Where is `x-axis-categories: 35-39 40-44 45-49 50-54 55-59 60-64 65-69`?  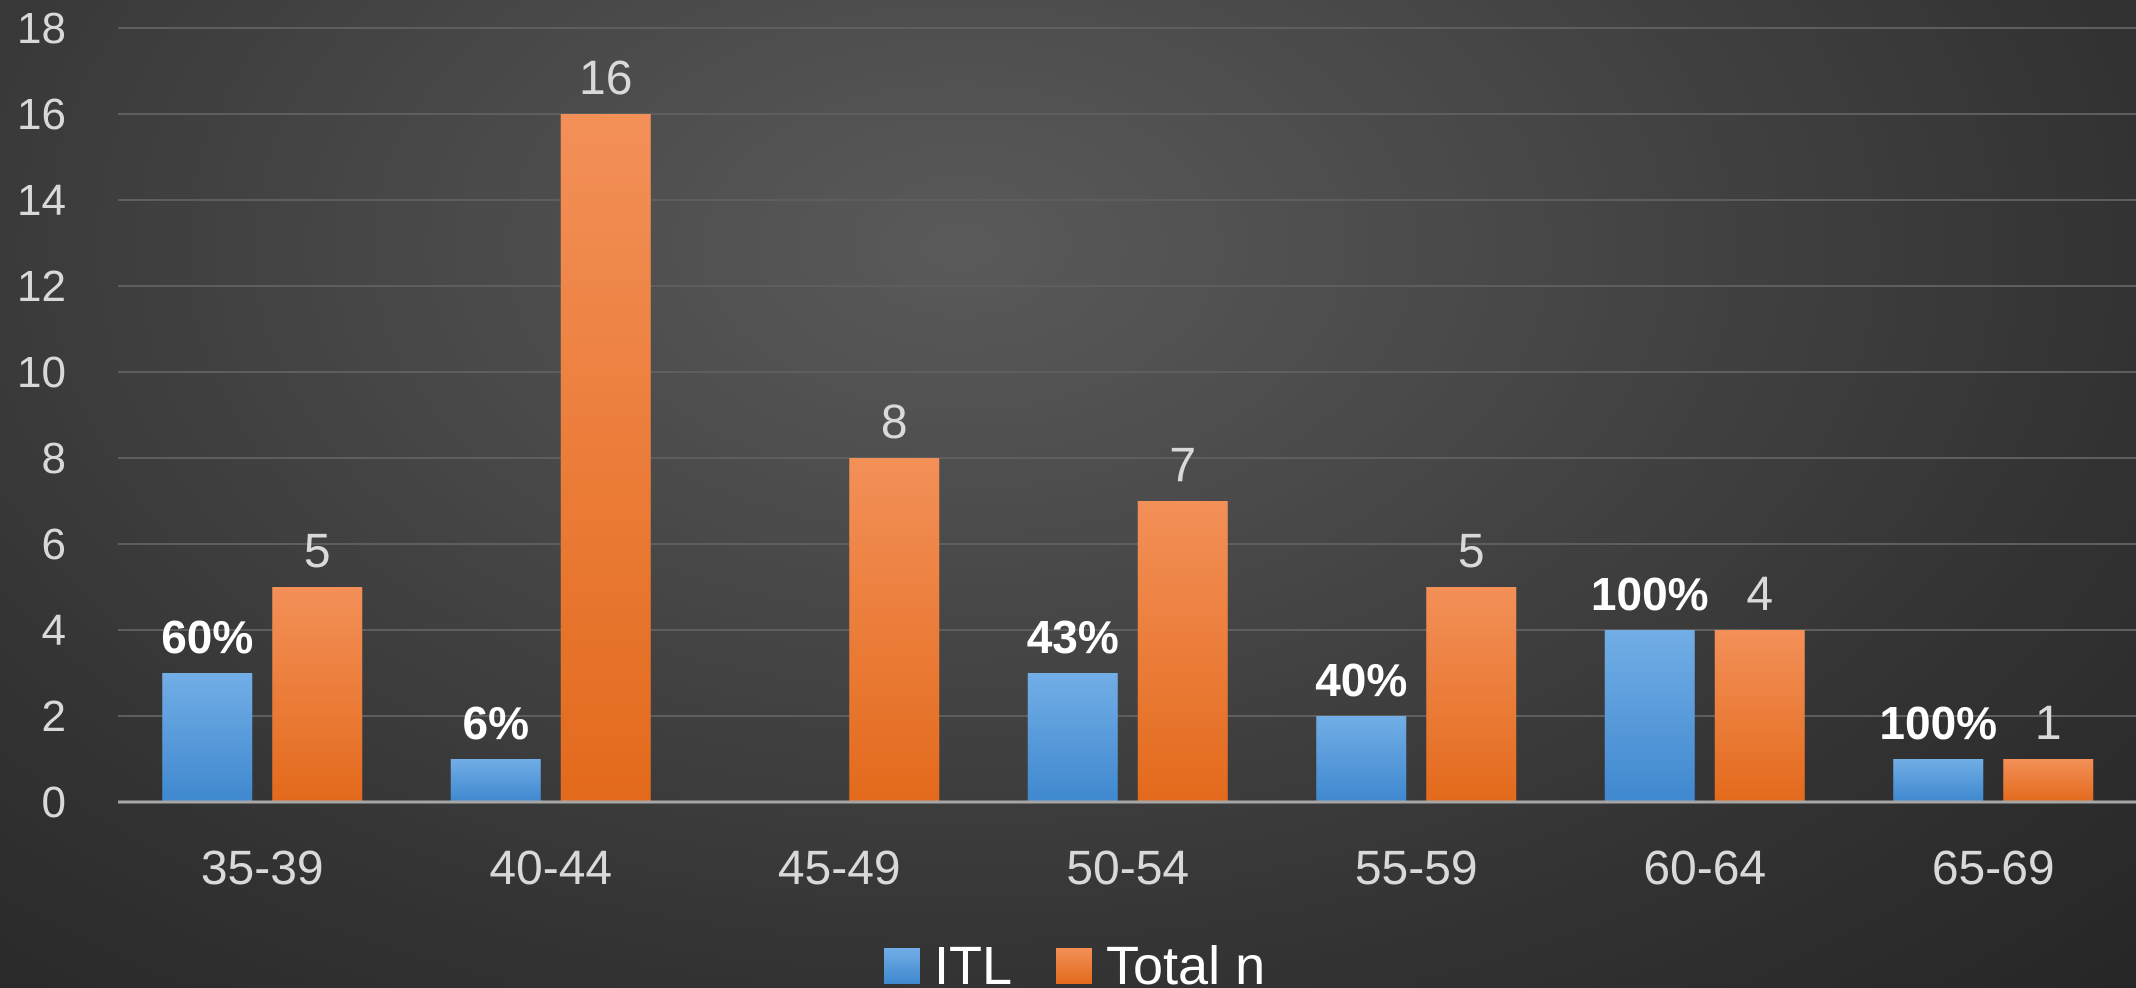
x-axis-categories: 35-39 40-44 45-49 50-54 55-59 60-64 65-69 is located at coordinates (1128, 868).